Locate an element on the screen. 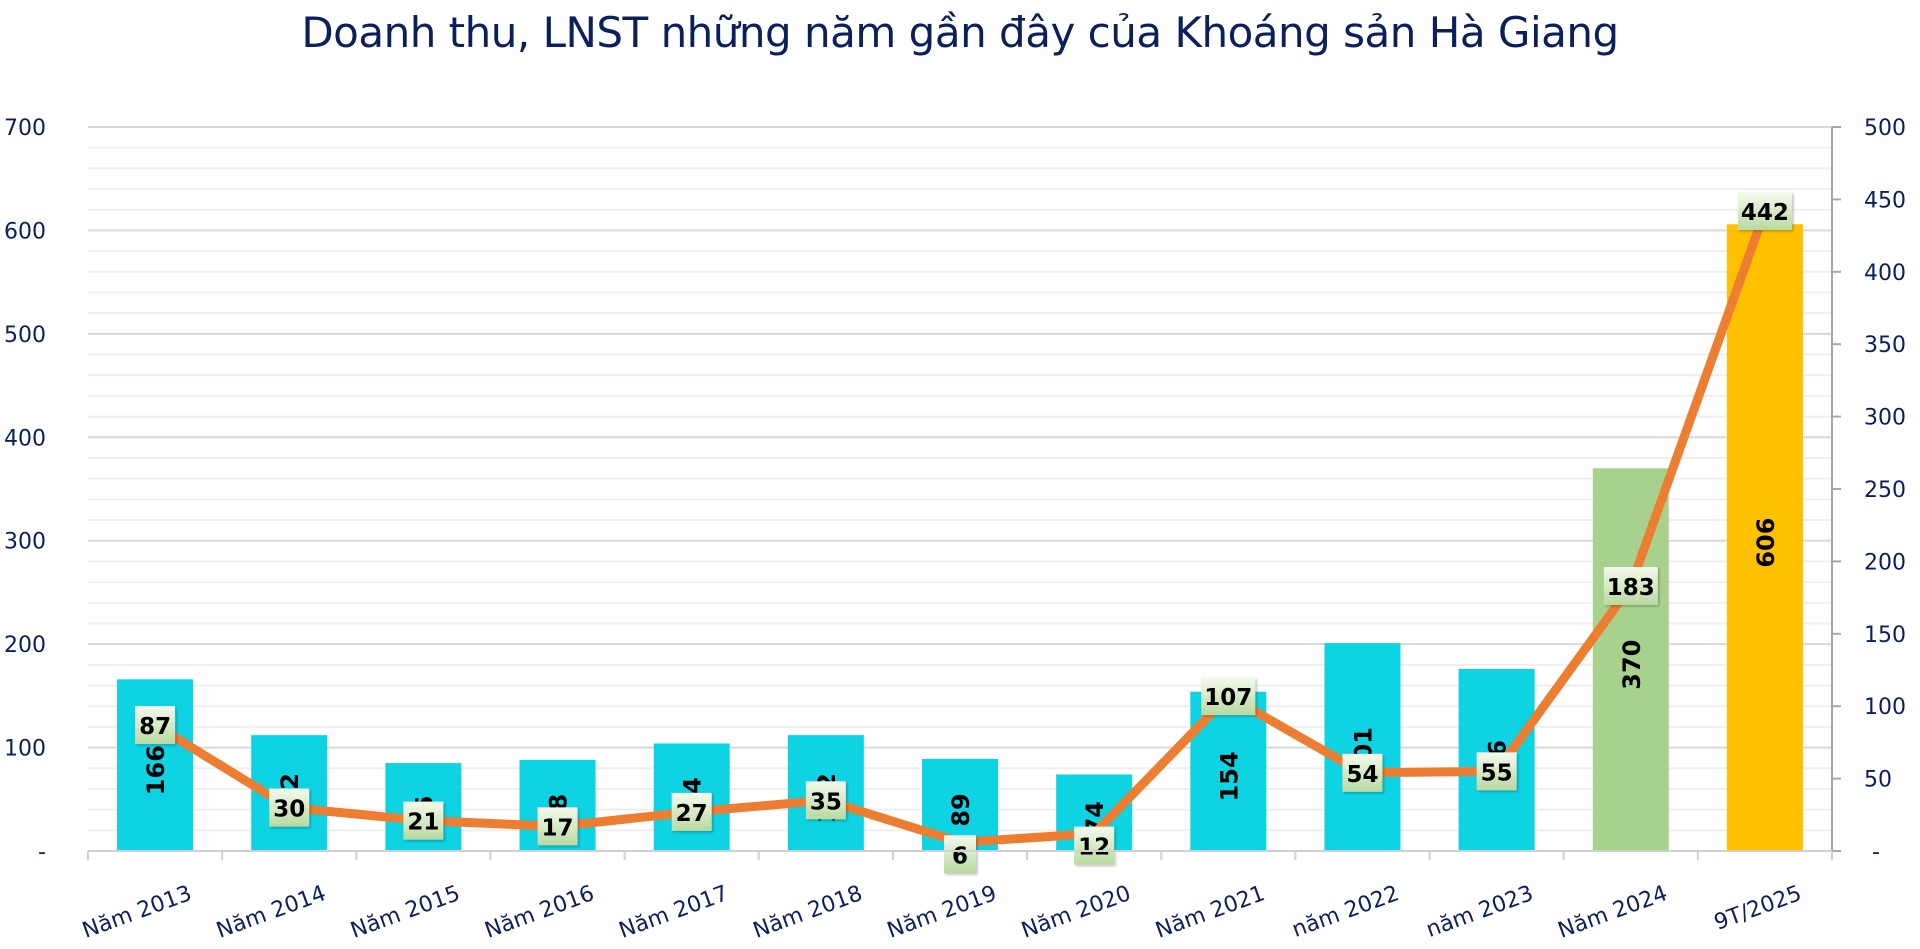 The height and width of the screenshot is (949, 1920). profit-value-label: 27 is located at coordinates (691, 811).